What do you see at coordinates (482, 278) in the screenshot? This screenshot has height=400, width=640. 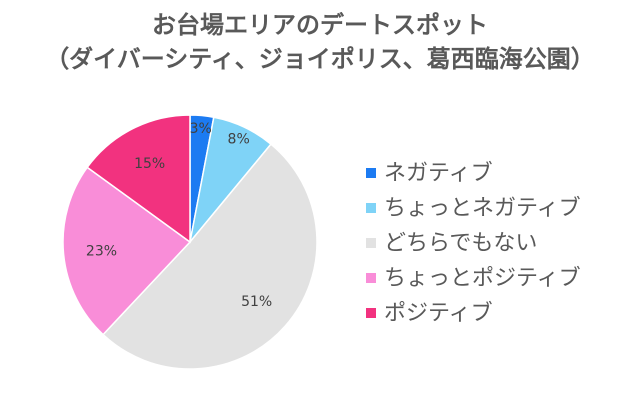 I see `legend-label: ちょっとポジティブ` at bounding box center [482, 278].